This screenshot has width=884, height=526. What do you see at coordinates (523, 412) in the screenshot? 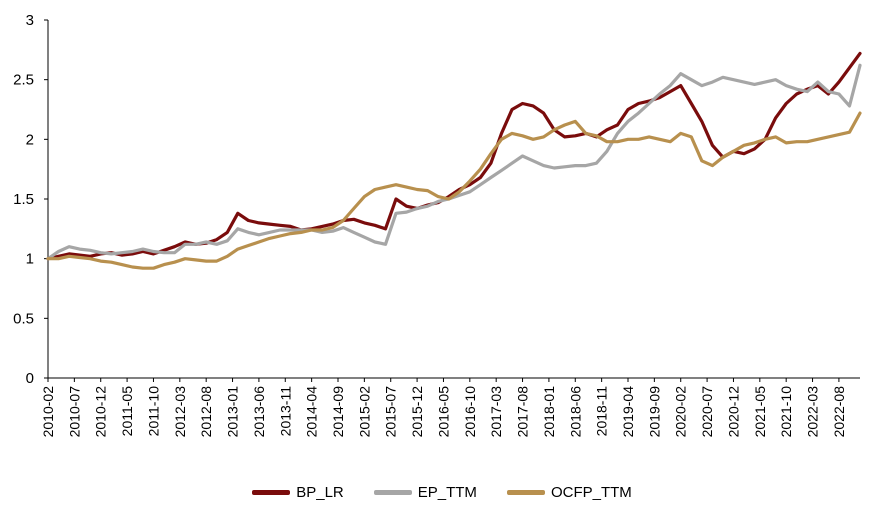
I see `x-tick-label: 2017-08` at bounding box center [523, 412].